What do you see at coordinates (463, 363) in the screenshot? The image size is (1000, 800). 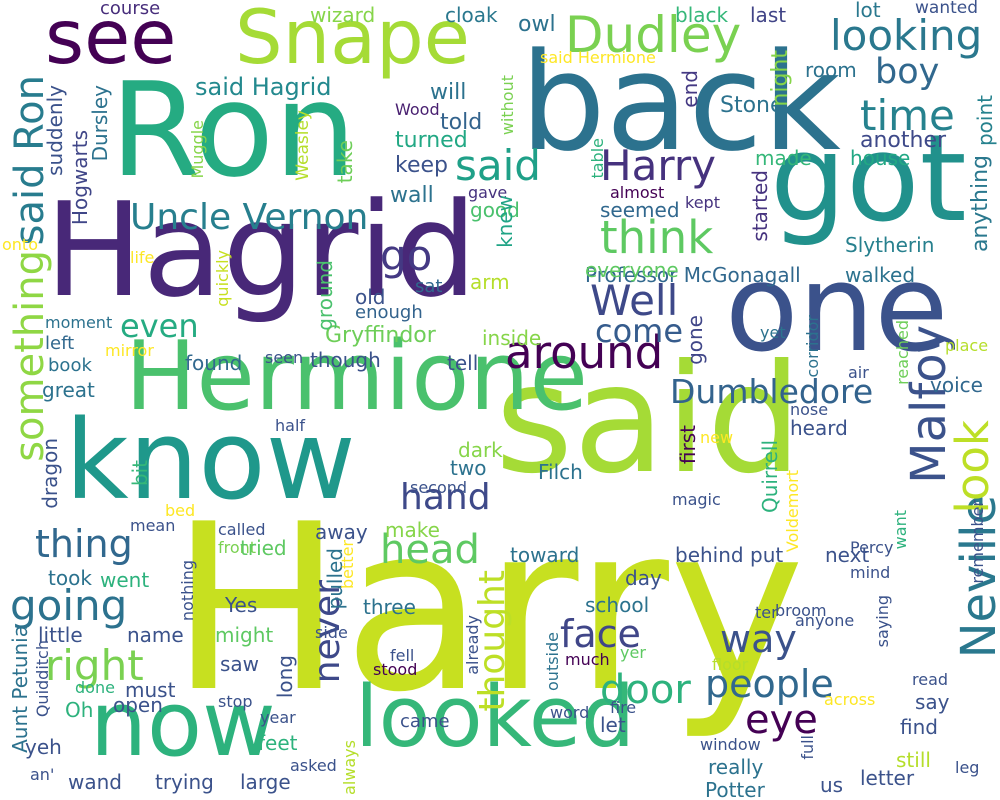 I see `word-cloud-word: tell` at bounding box center [463, 363].